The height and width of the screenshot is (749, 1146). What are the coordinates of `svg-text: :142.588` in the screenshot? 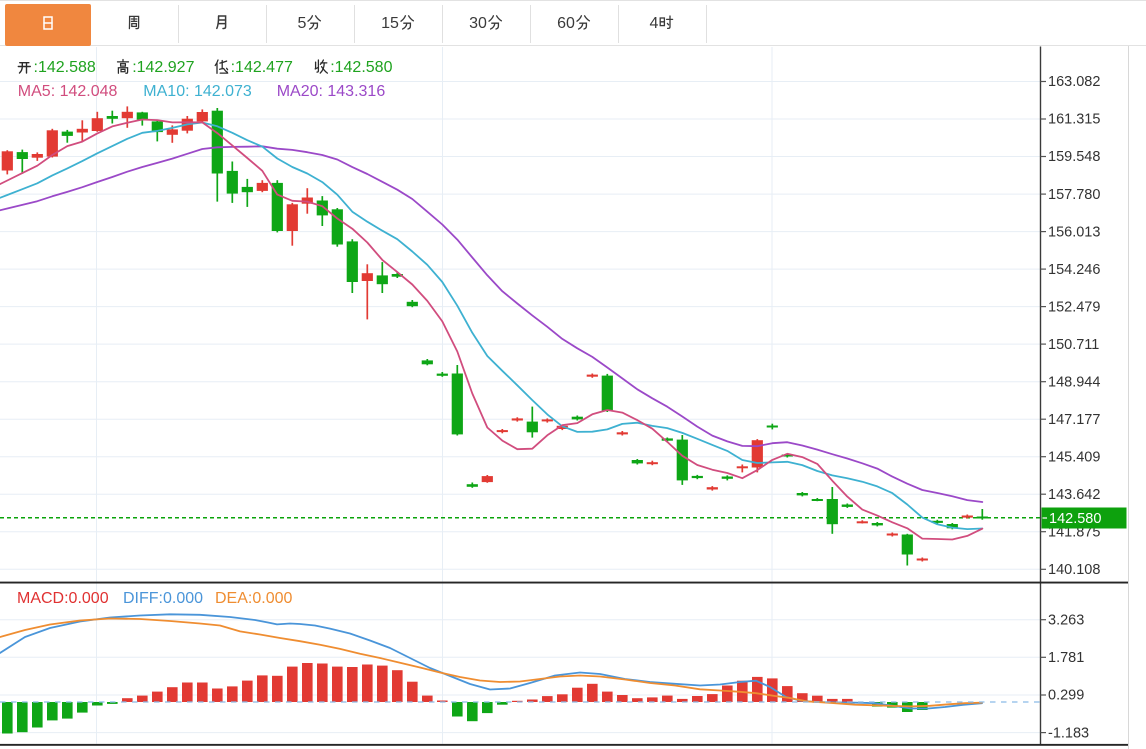 It's located at (65, 67).